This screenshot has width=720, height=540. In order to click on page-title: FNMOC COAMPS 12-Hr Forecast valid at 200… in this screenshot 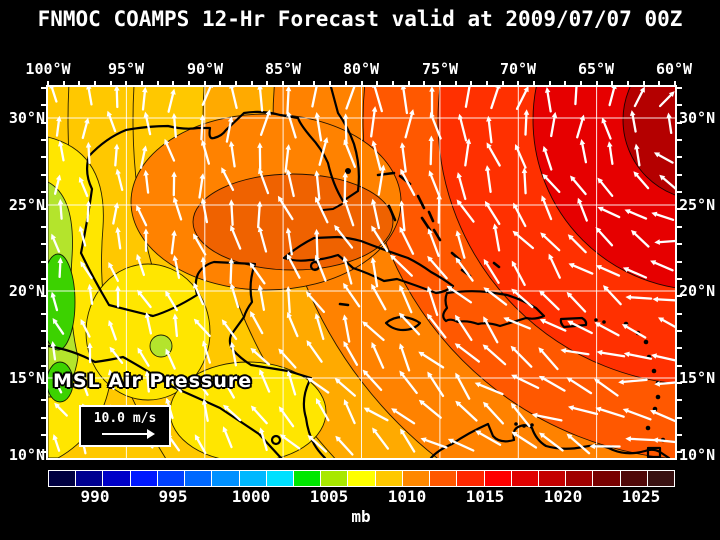, I will do `click(360, 19)`.